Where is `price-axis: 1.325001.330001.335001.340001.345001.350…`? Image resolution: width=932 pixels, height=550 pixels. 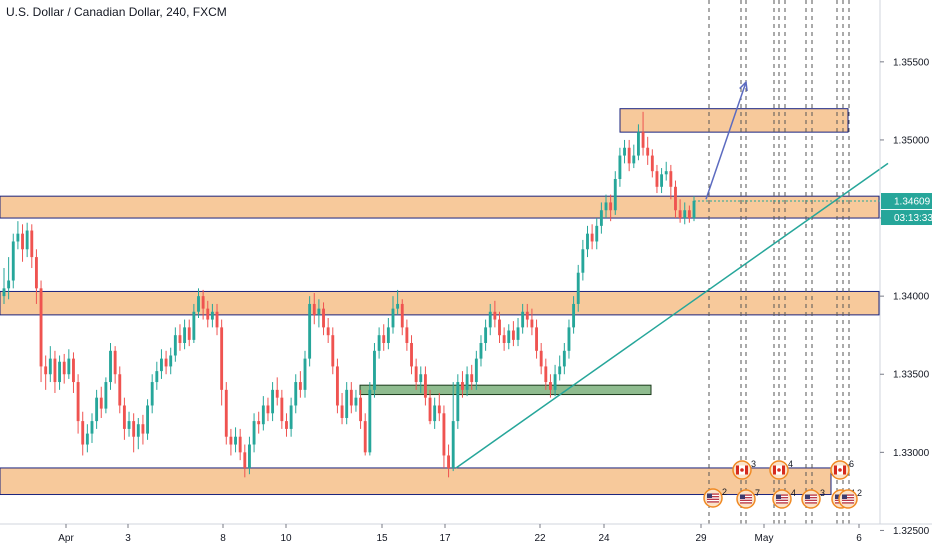 price-axis: 1.325001.330001.335001.340001.345001.350… is located at coordinates (905, 268).